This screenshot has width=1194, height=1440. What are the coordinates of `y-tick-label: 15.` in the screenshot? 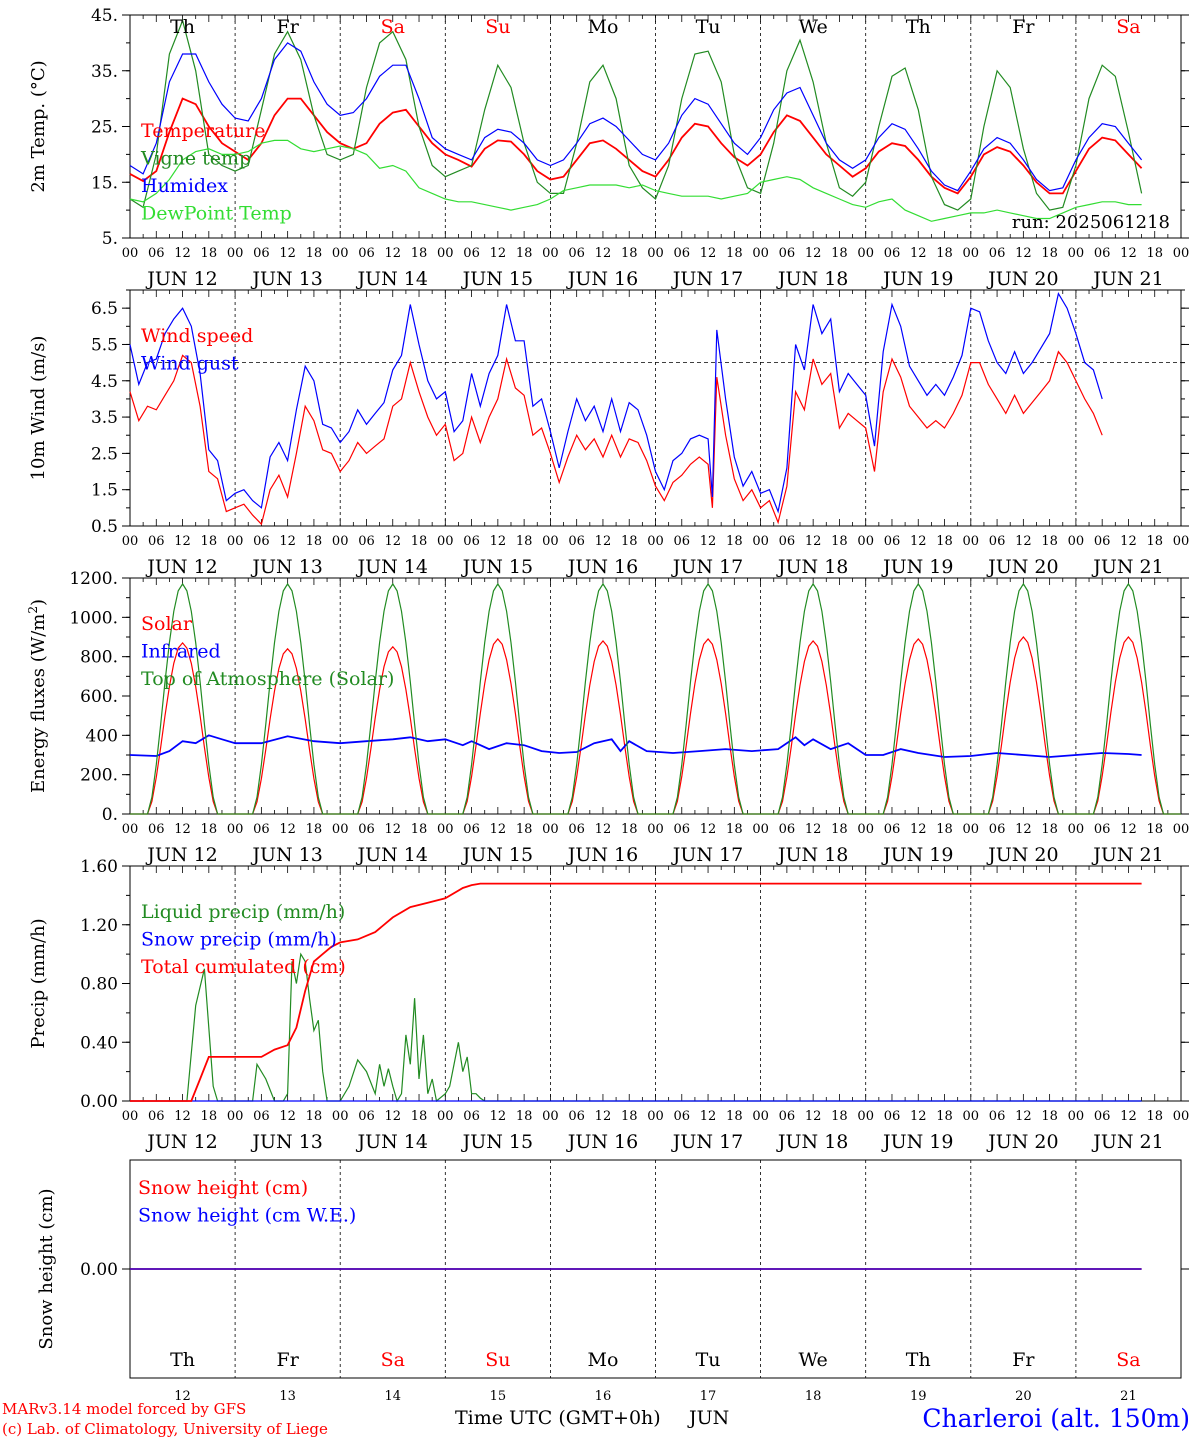 It's located at (104, 183).